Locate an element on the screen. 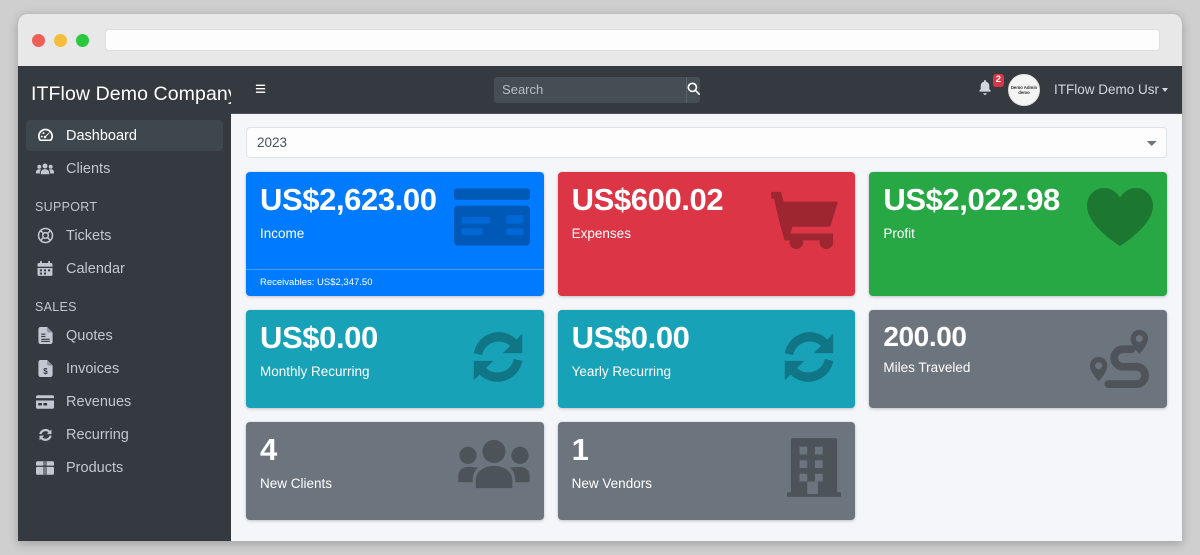 This screenshot has height=555, width=1200. maximize-window-button is located at coordinates (82, 40).